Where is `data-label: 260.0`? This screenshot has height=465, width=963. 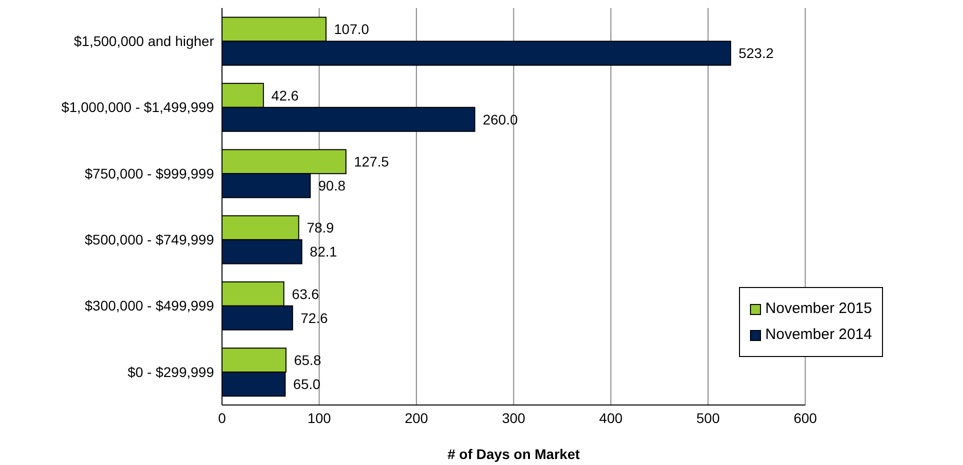
data-label: 260.0 is located at coordinates (500, 119).